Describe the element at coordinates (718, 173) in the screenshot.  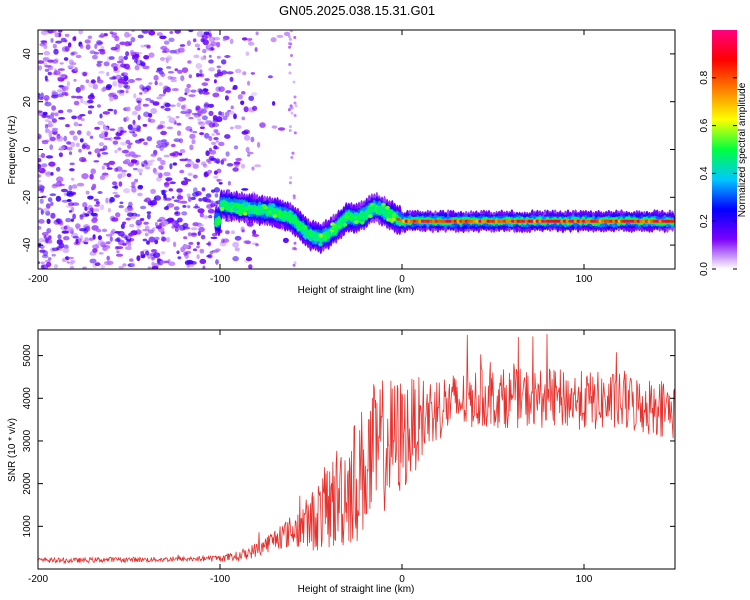
I see `colorbar-ticks: 0.0 0.2 0.4 0.6 0.8` at that location.